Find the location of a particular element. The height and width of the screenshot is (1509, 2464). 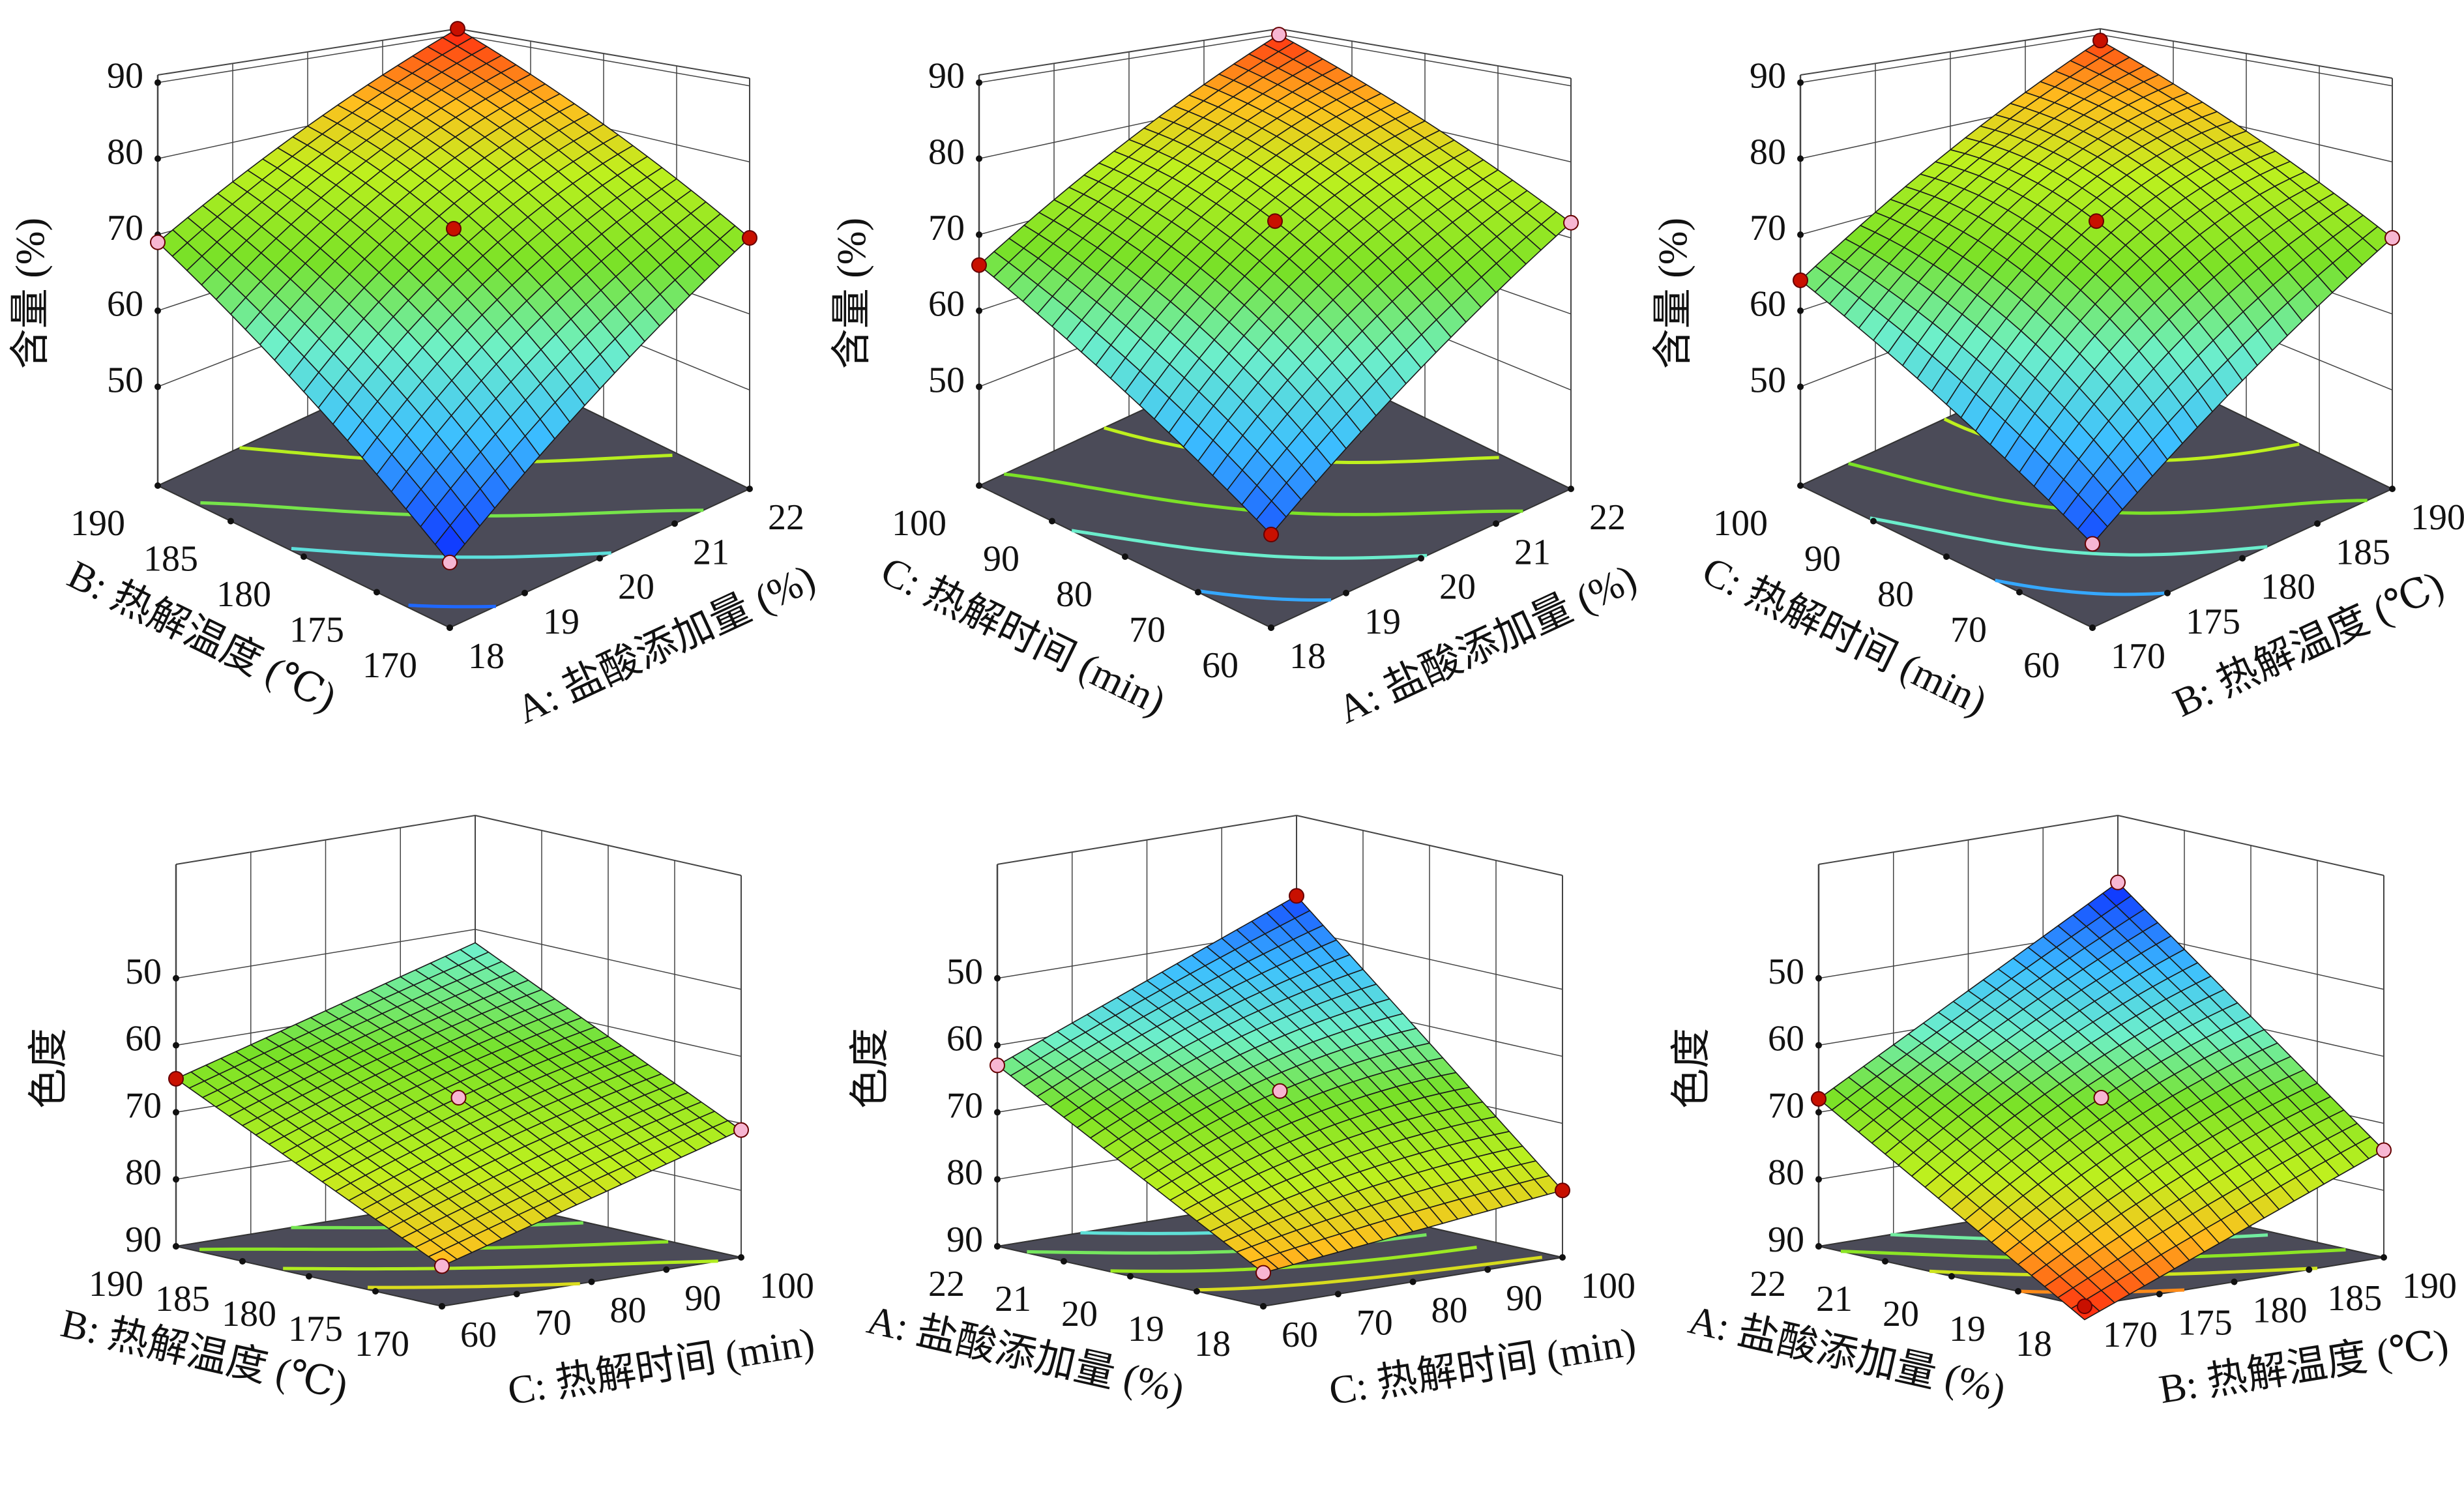

left-axis-tick-label: 175 is located at coordinates (317, 630).